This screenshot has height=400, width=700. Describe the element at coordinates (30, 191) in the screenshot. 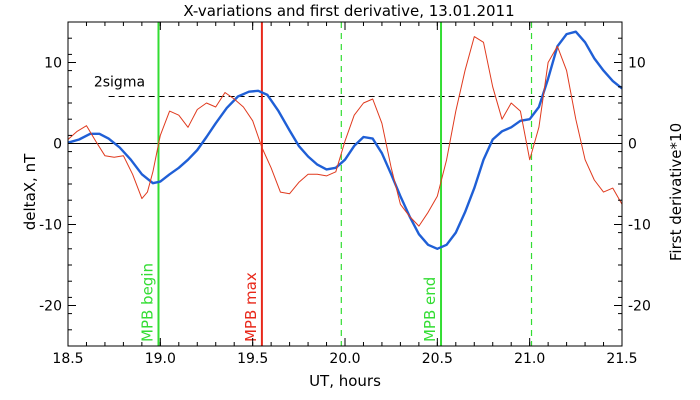

I see `left-axis-label: deltaX, nT` at that location.